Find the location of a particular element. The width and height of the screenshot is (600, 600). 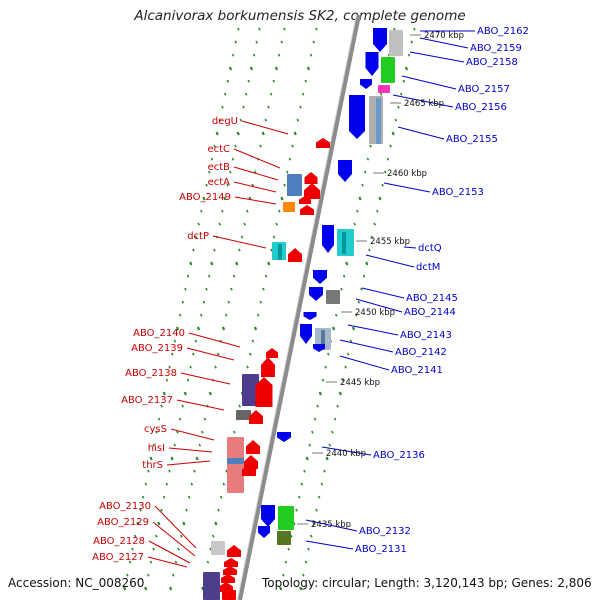

gene-degu is located at coordinates (323, 143).